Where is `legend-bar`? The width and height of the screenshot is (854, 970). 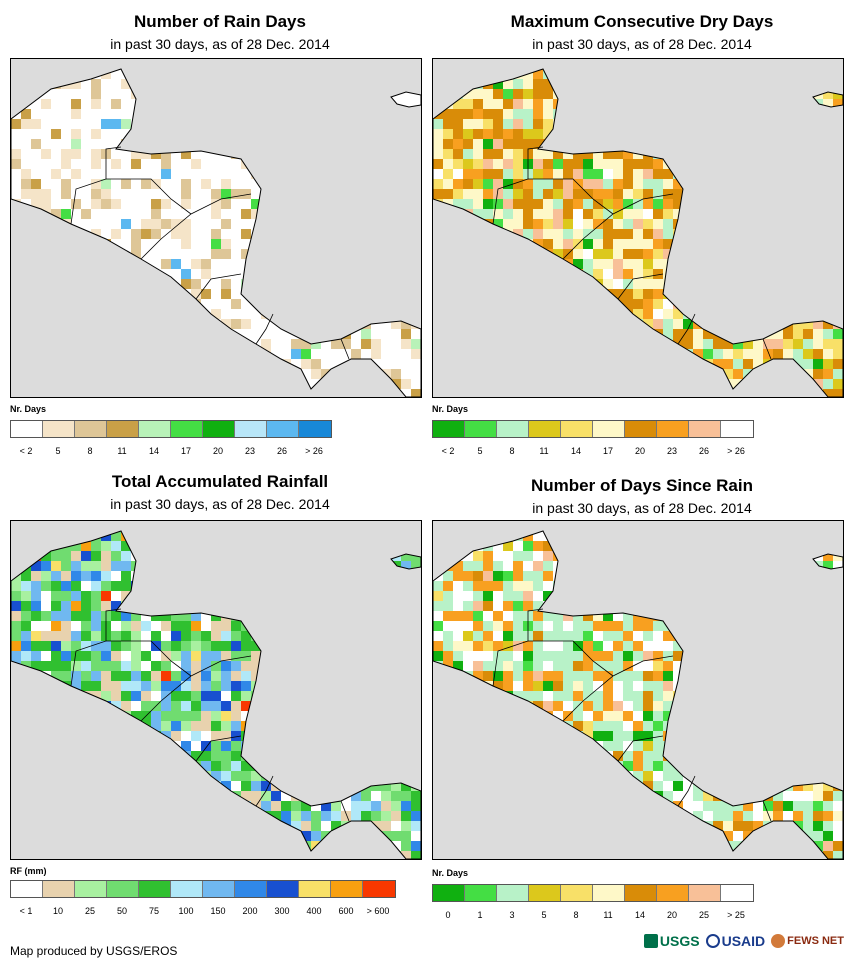
legend-bar is located at coordinates (593, 429).